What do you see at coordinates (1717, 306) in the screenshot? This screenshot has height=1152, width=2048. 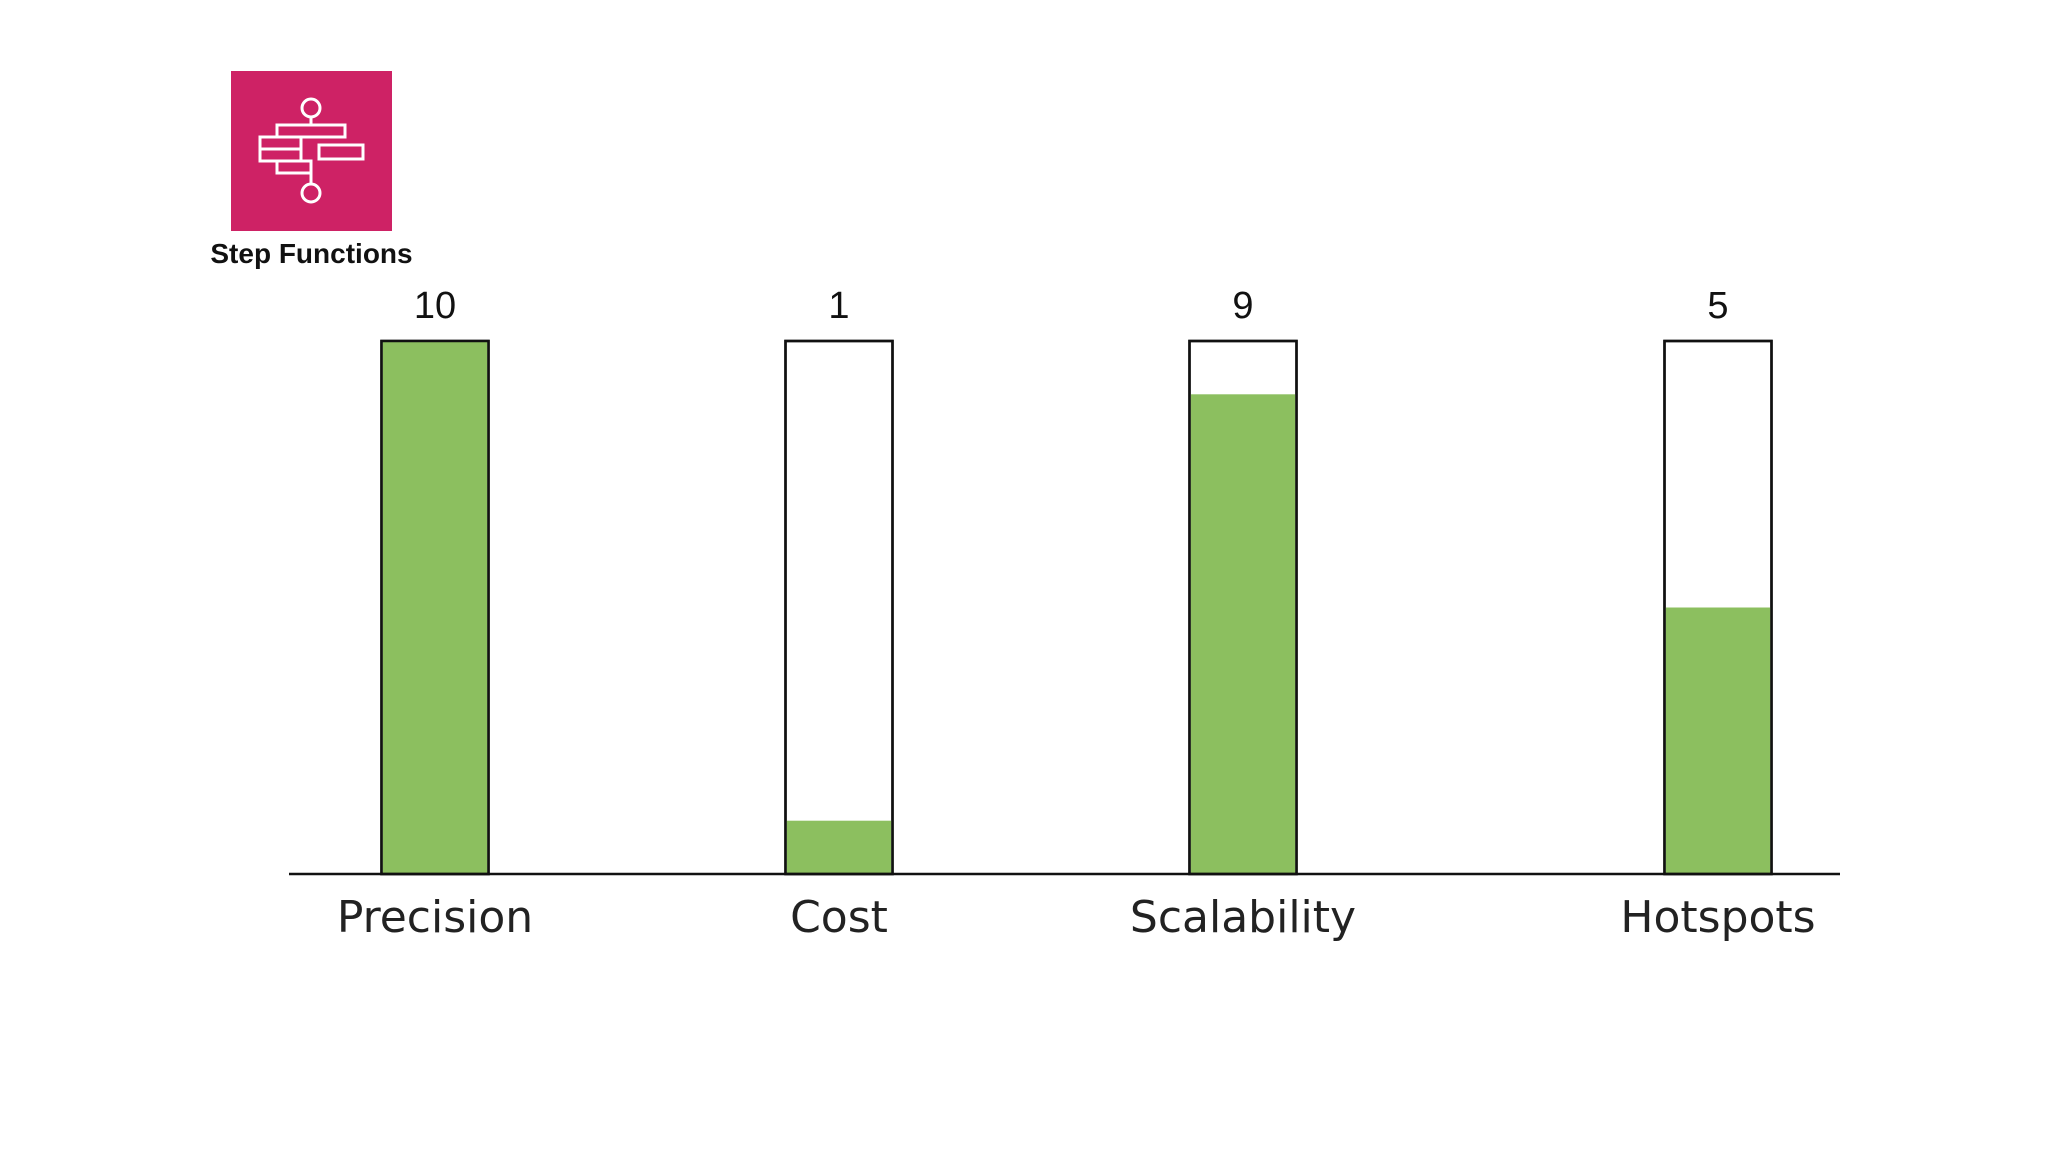 I see `data-label: 5` at bounding box center [1717, 306].